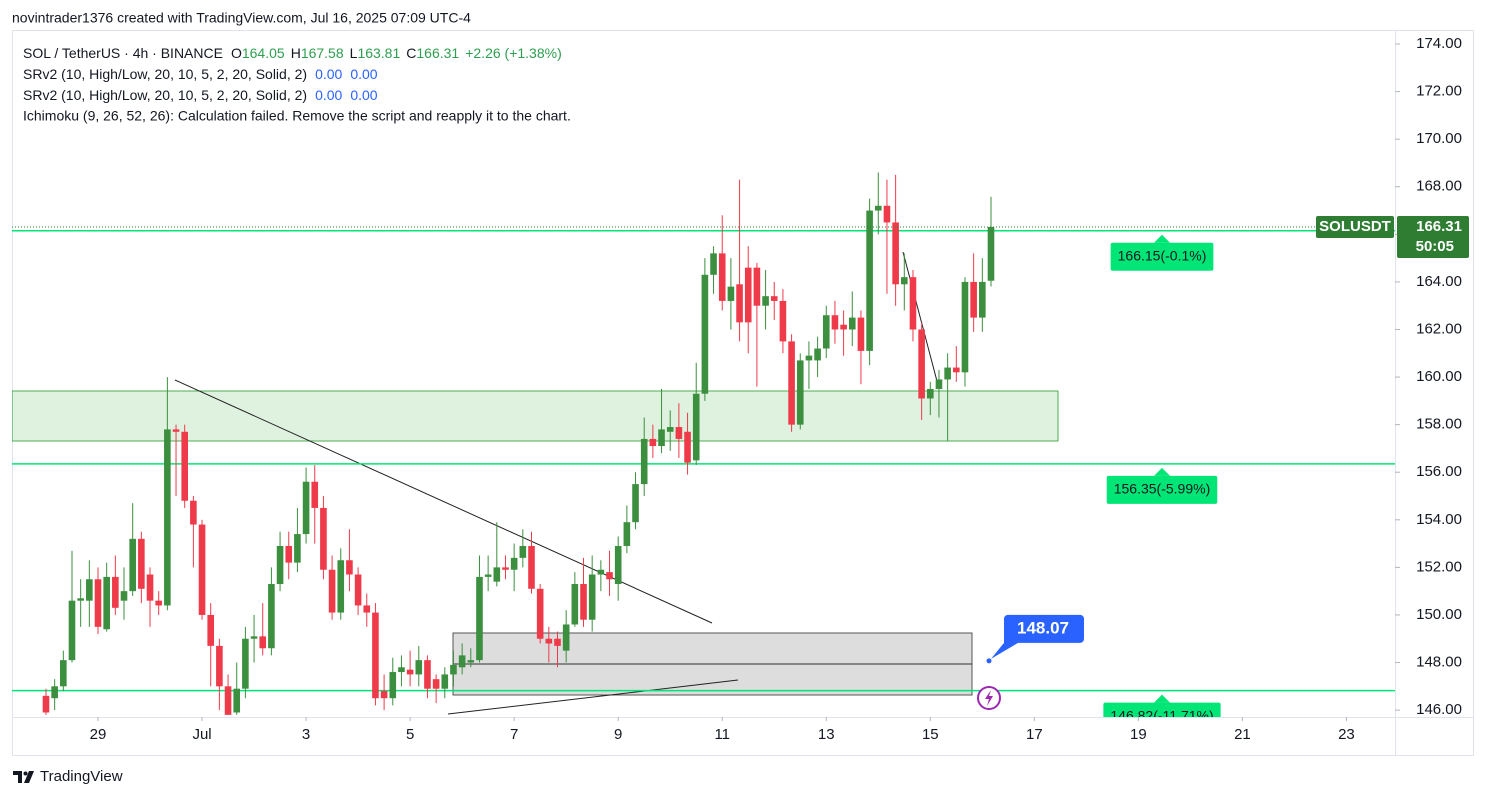  I want to click on alert-icon, so click(989, 698).